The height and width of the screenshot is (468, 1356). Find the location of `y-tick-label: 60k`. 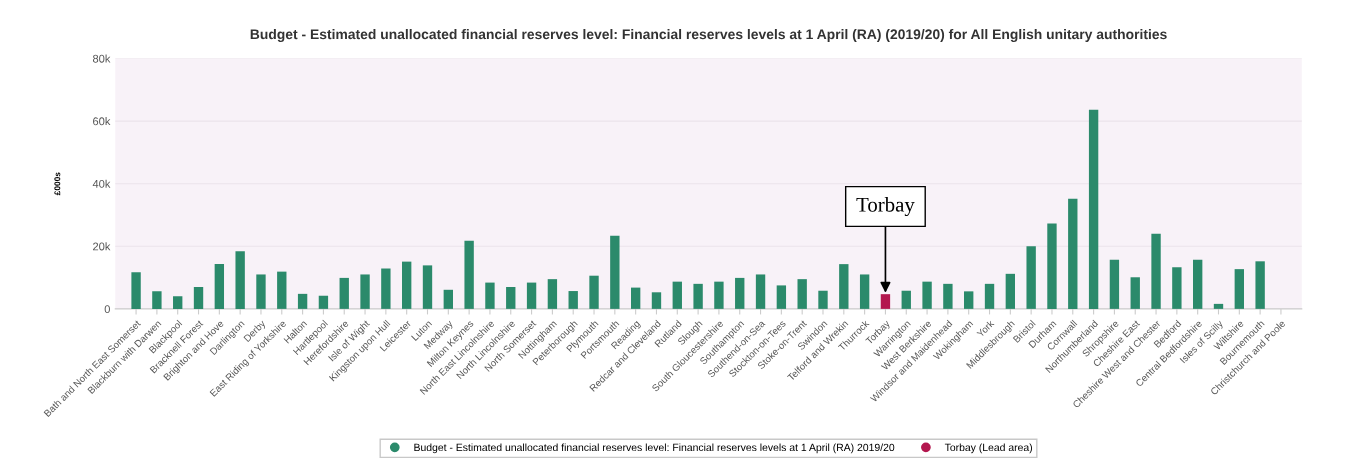

y-tick-label: 60k is located at coordinates (102, 121).